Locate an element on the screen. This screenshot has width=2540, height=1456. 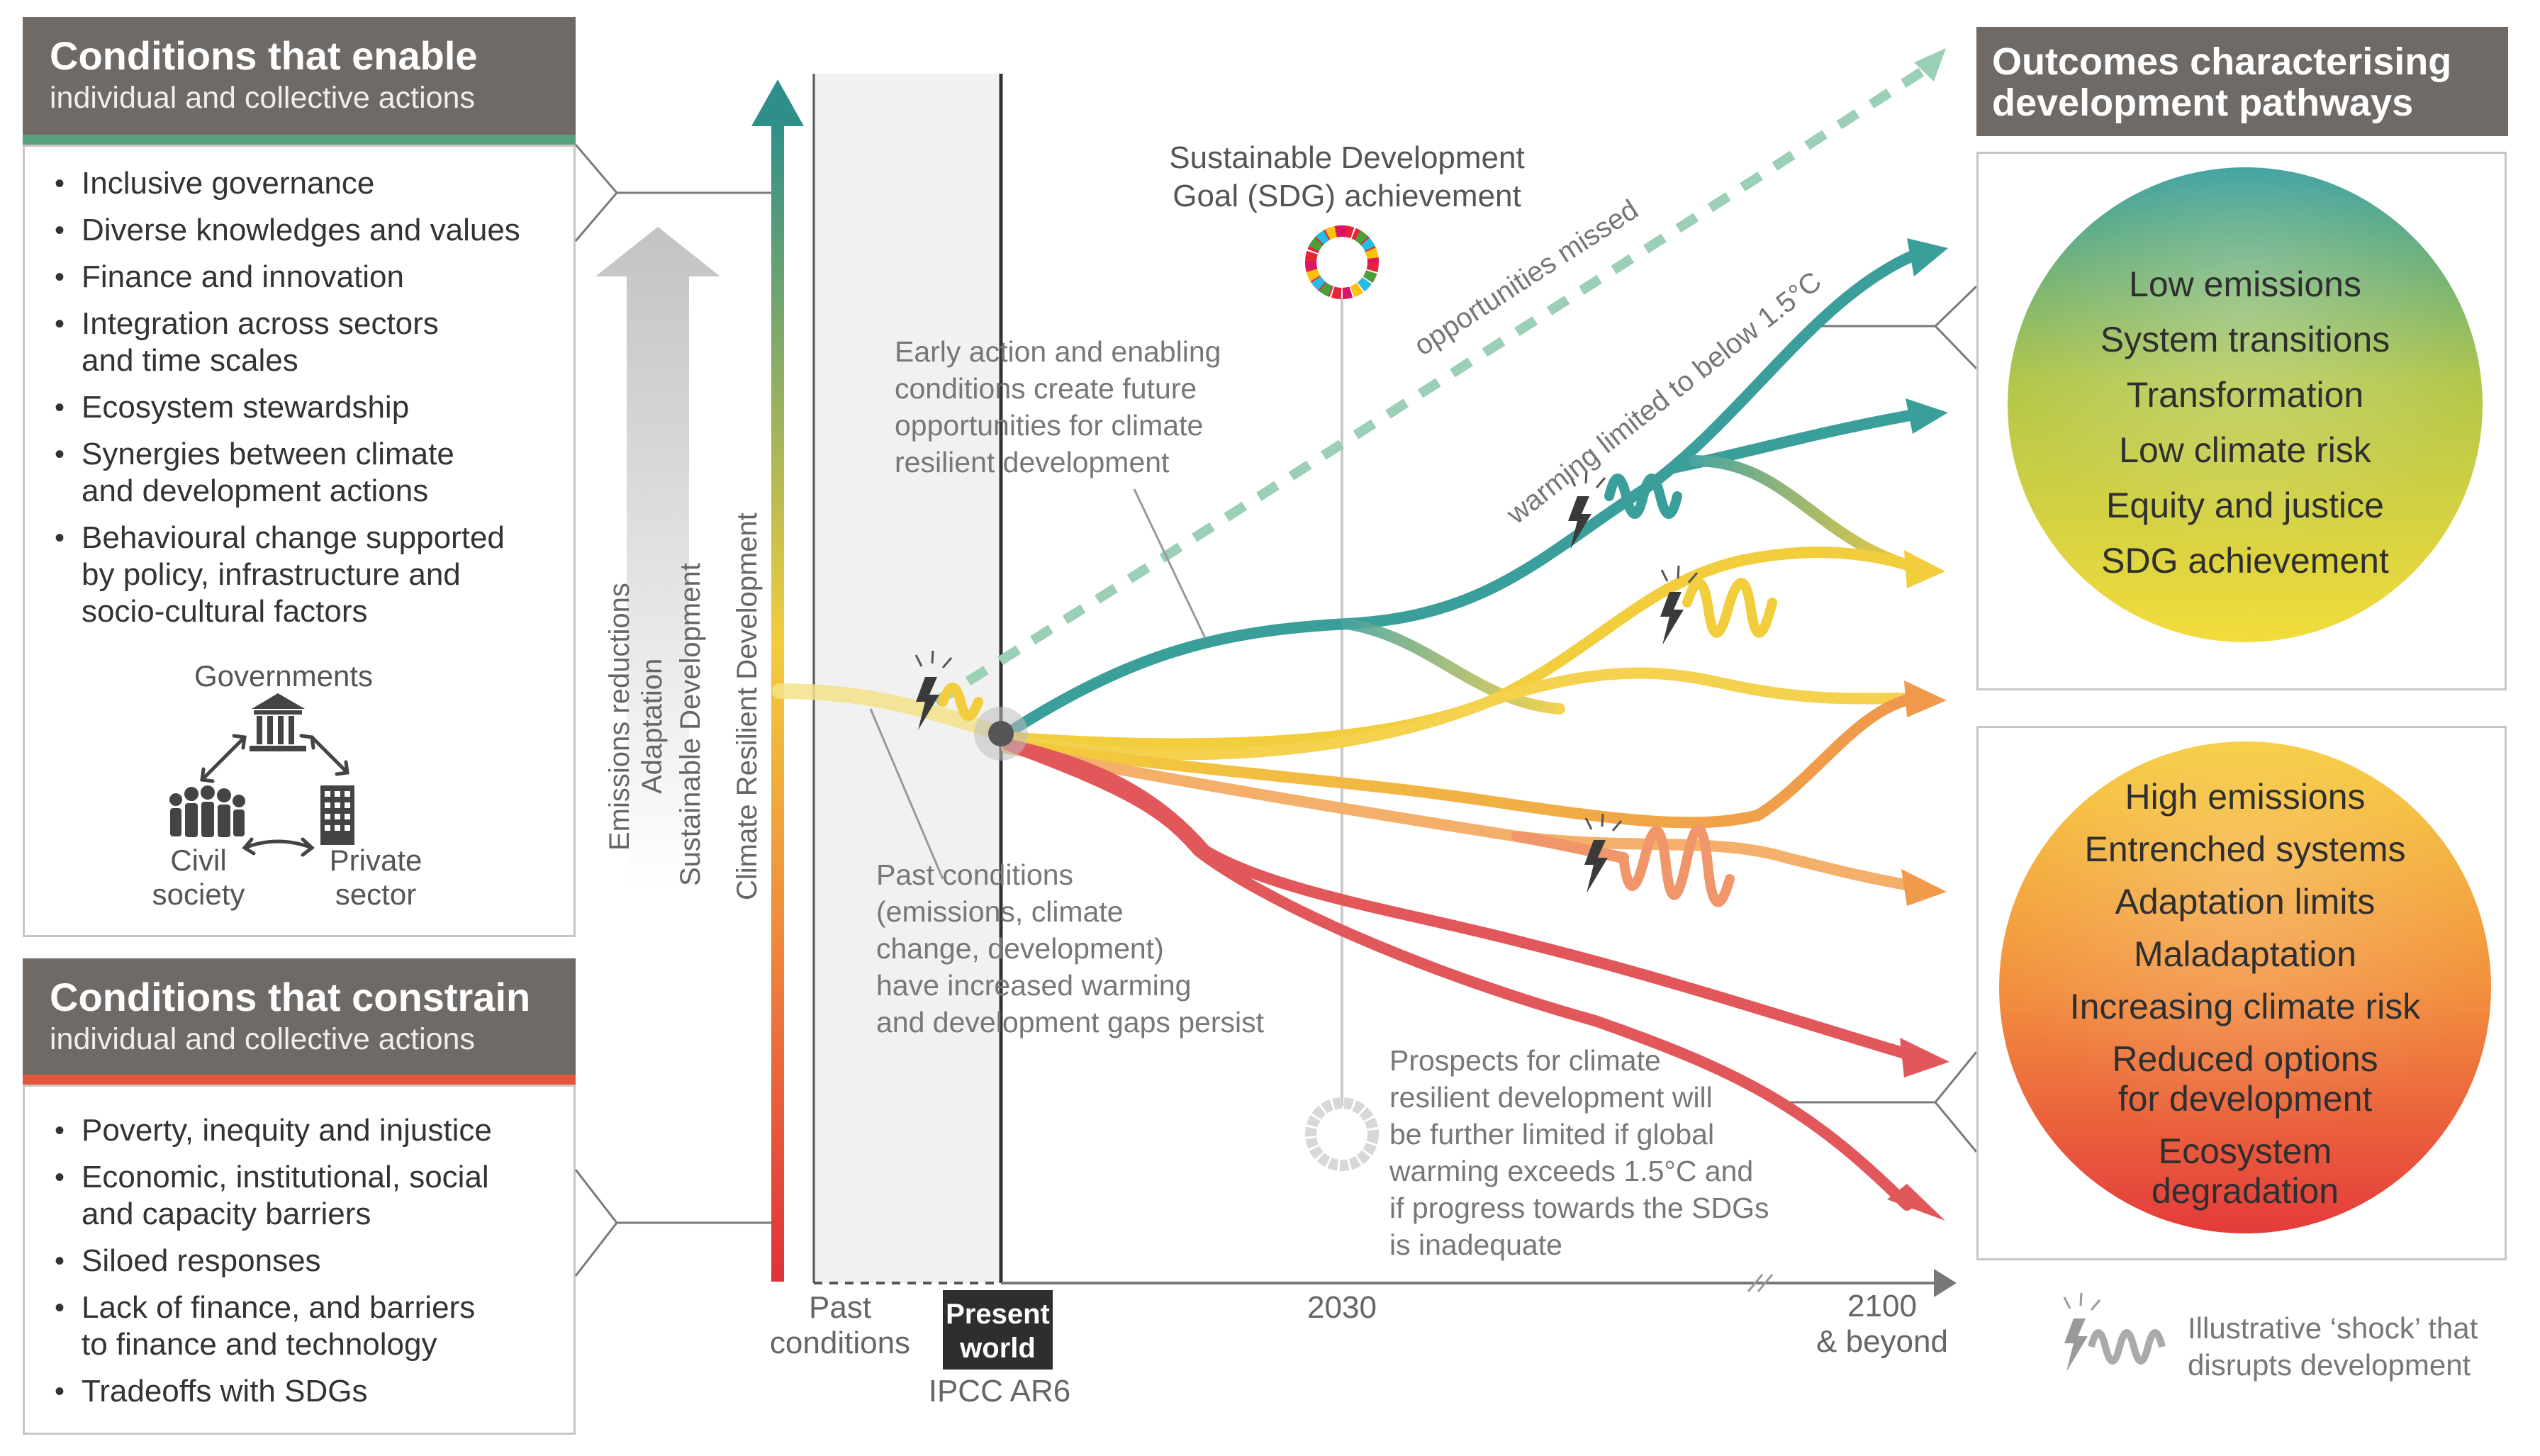
list-item: Tradeoffs with SDGs is located at coordinates (299, 1391).